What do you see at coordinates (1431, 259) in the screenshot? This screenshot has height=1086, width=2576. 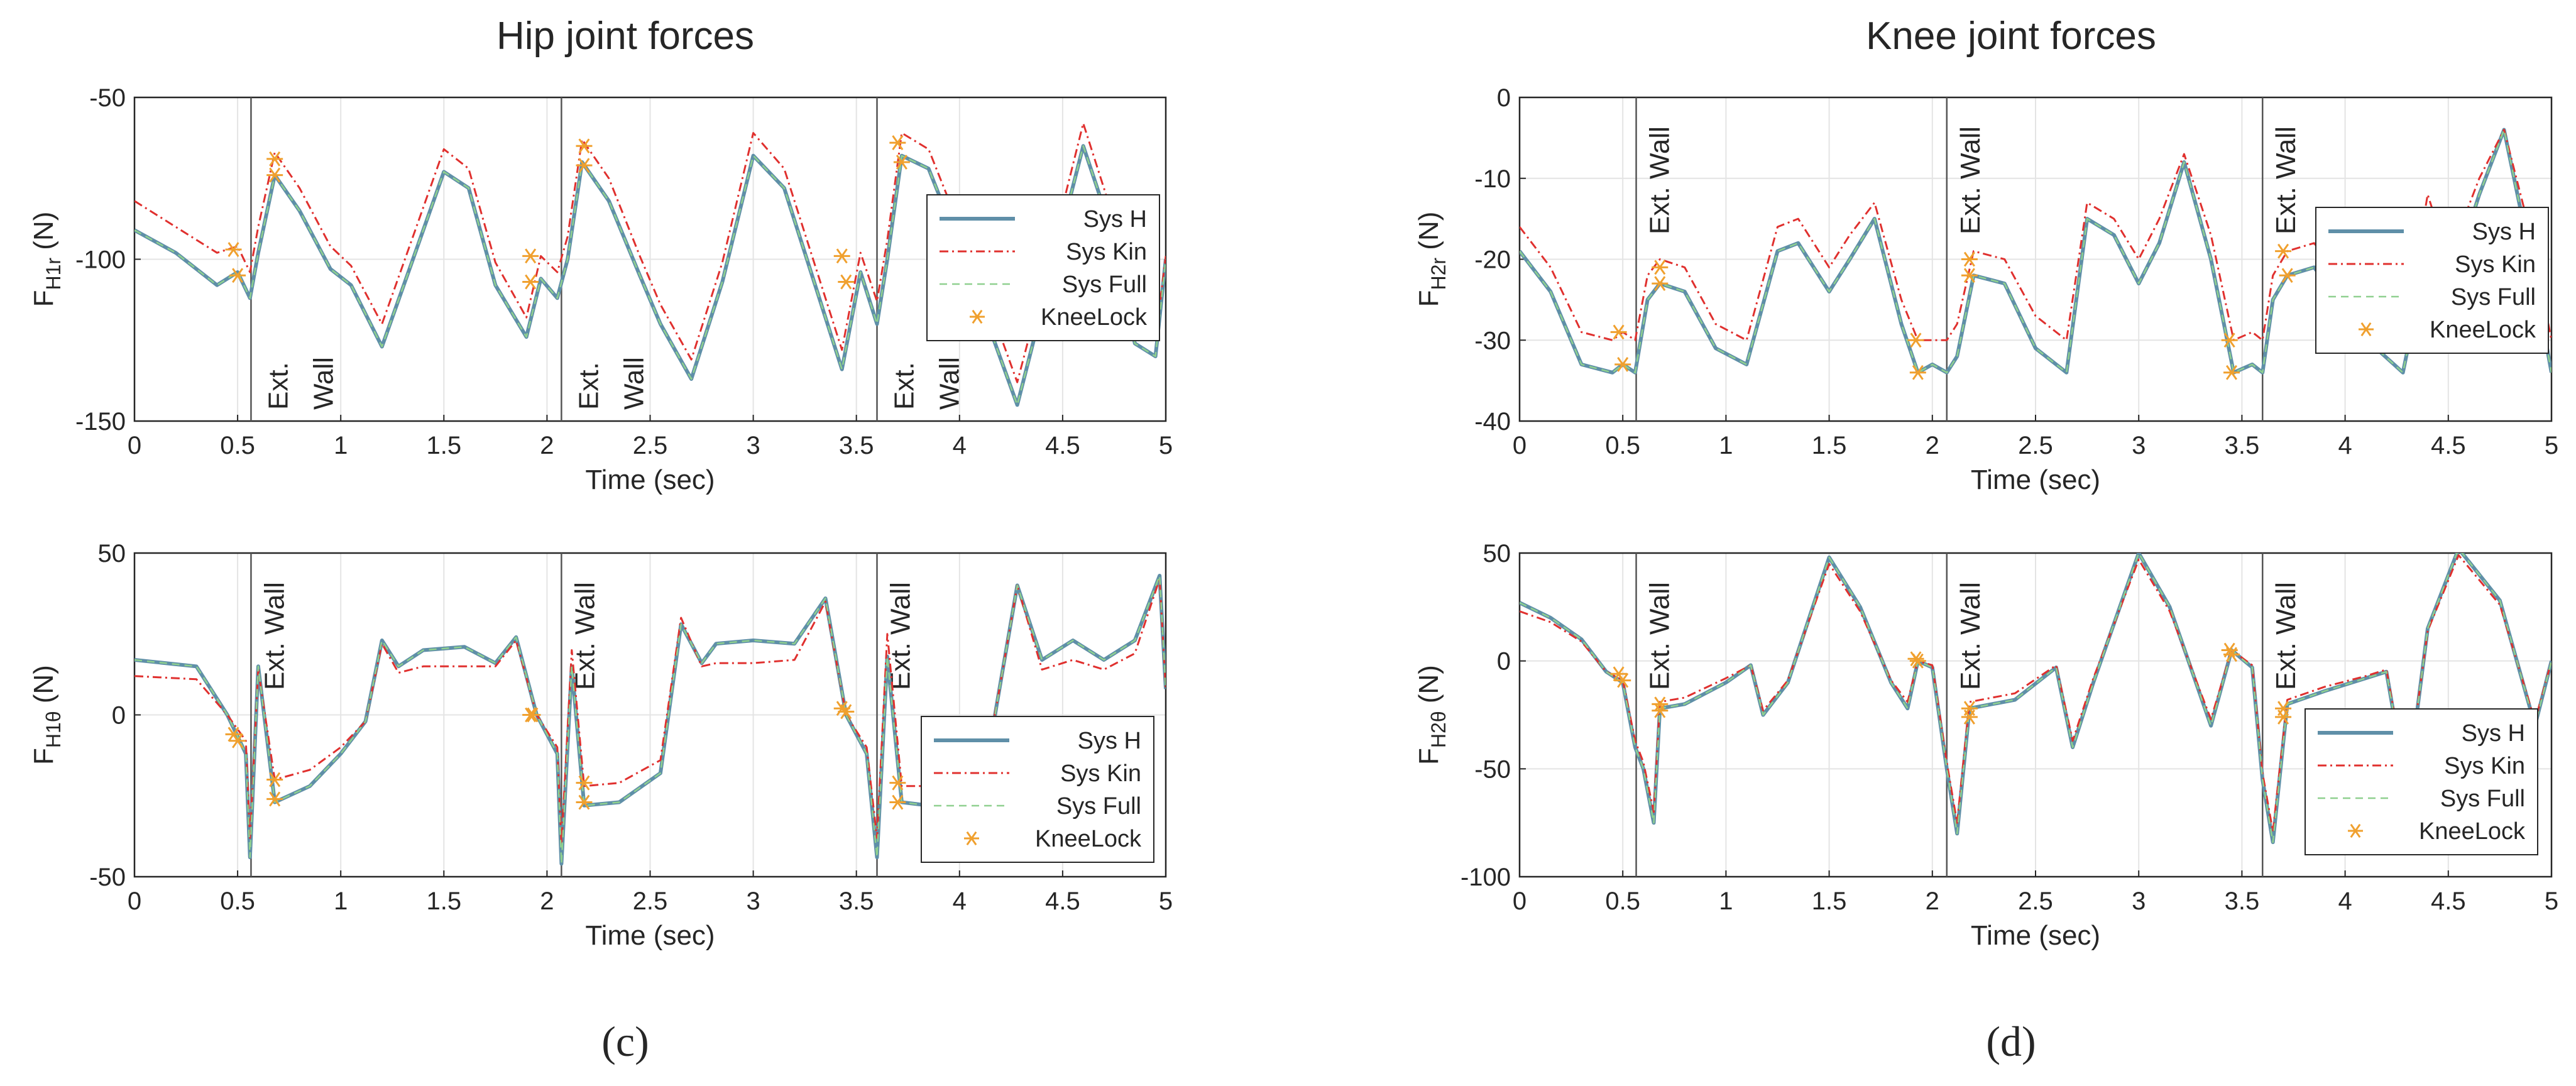 I see `y-axis-label: FH2r (N)` at bounding box center [1431, 259].